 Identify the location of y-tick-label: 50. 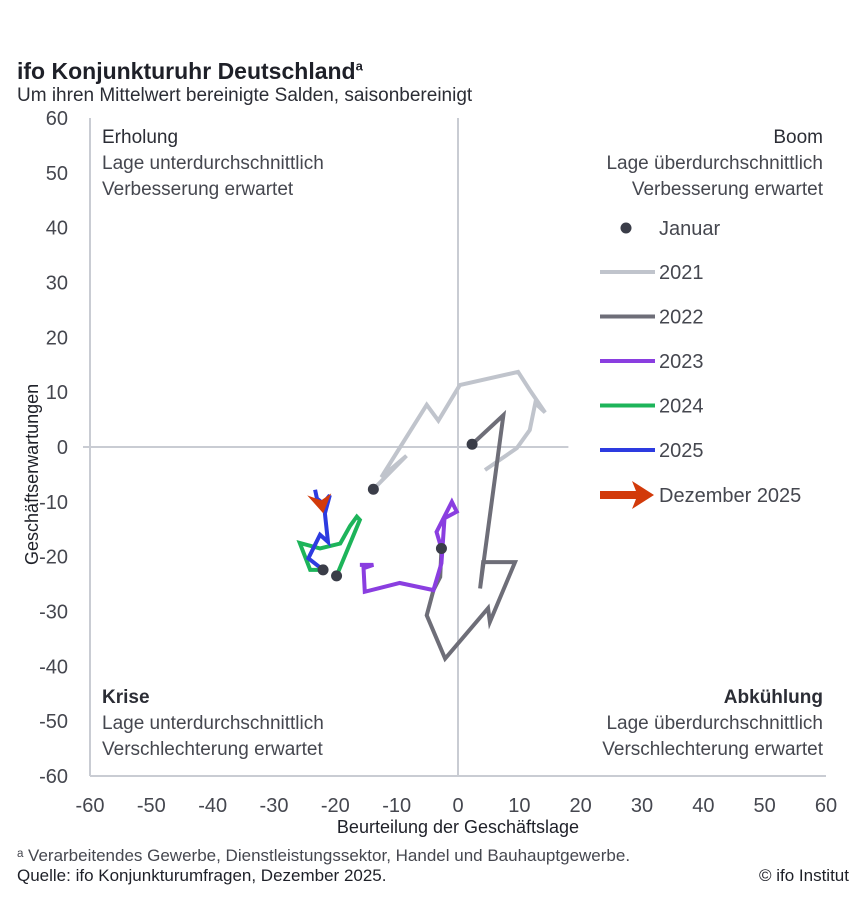
(57, 174).